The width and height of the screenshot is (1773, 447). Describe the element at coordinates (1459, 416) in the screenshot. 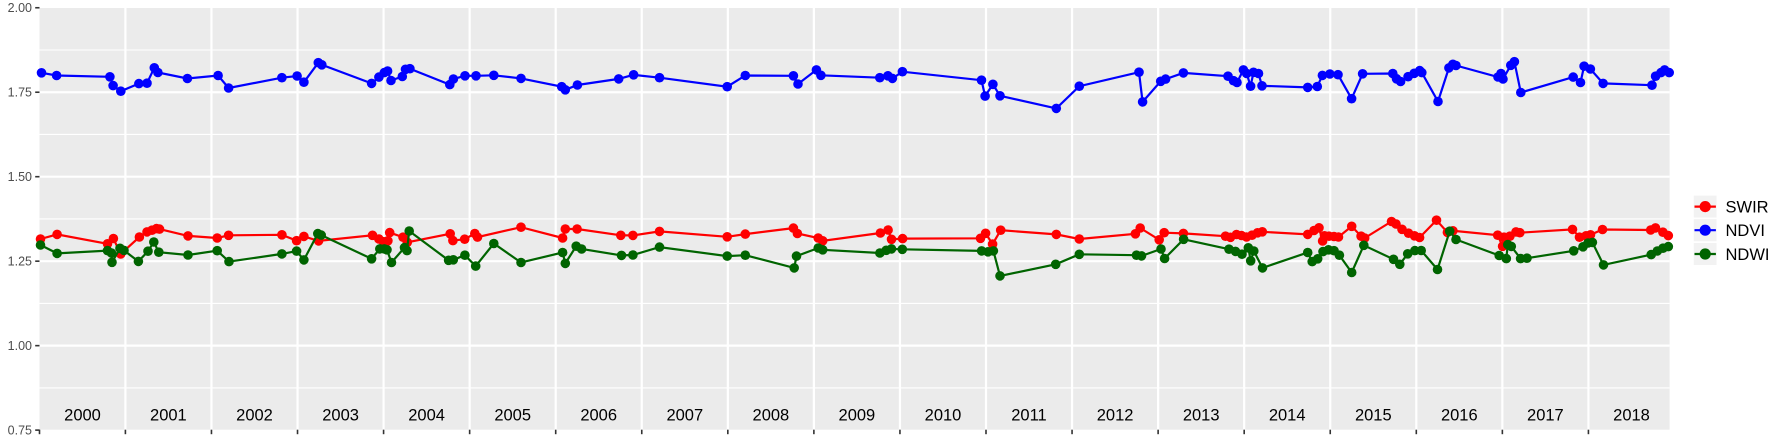

I see `svg-text: 2016` at that location.